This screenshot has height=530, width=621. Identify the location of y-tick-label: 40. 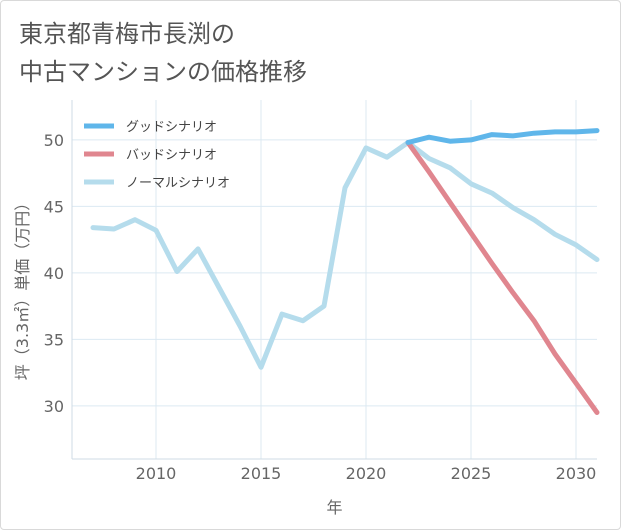
(54, 273).